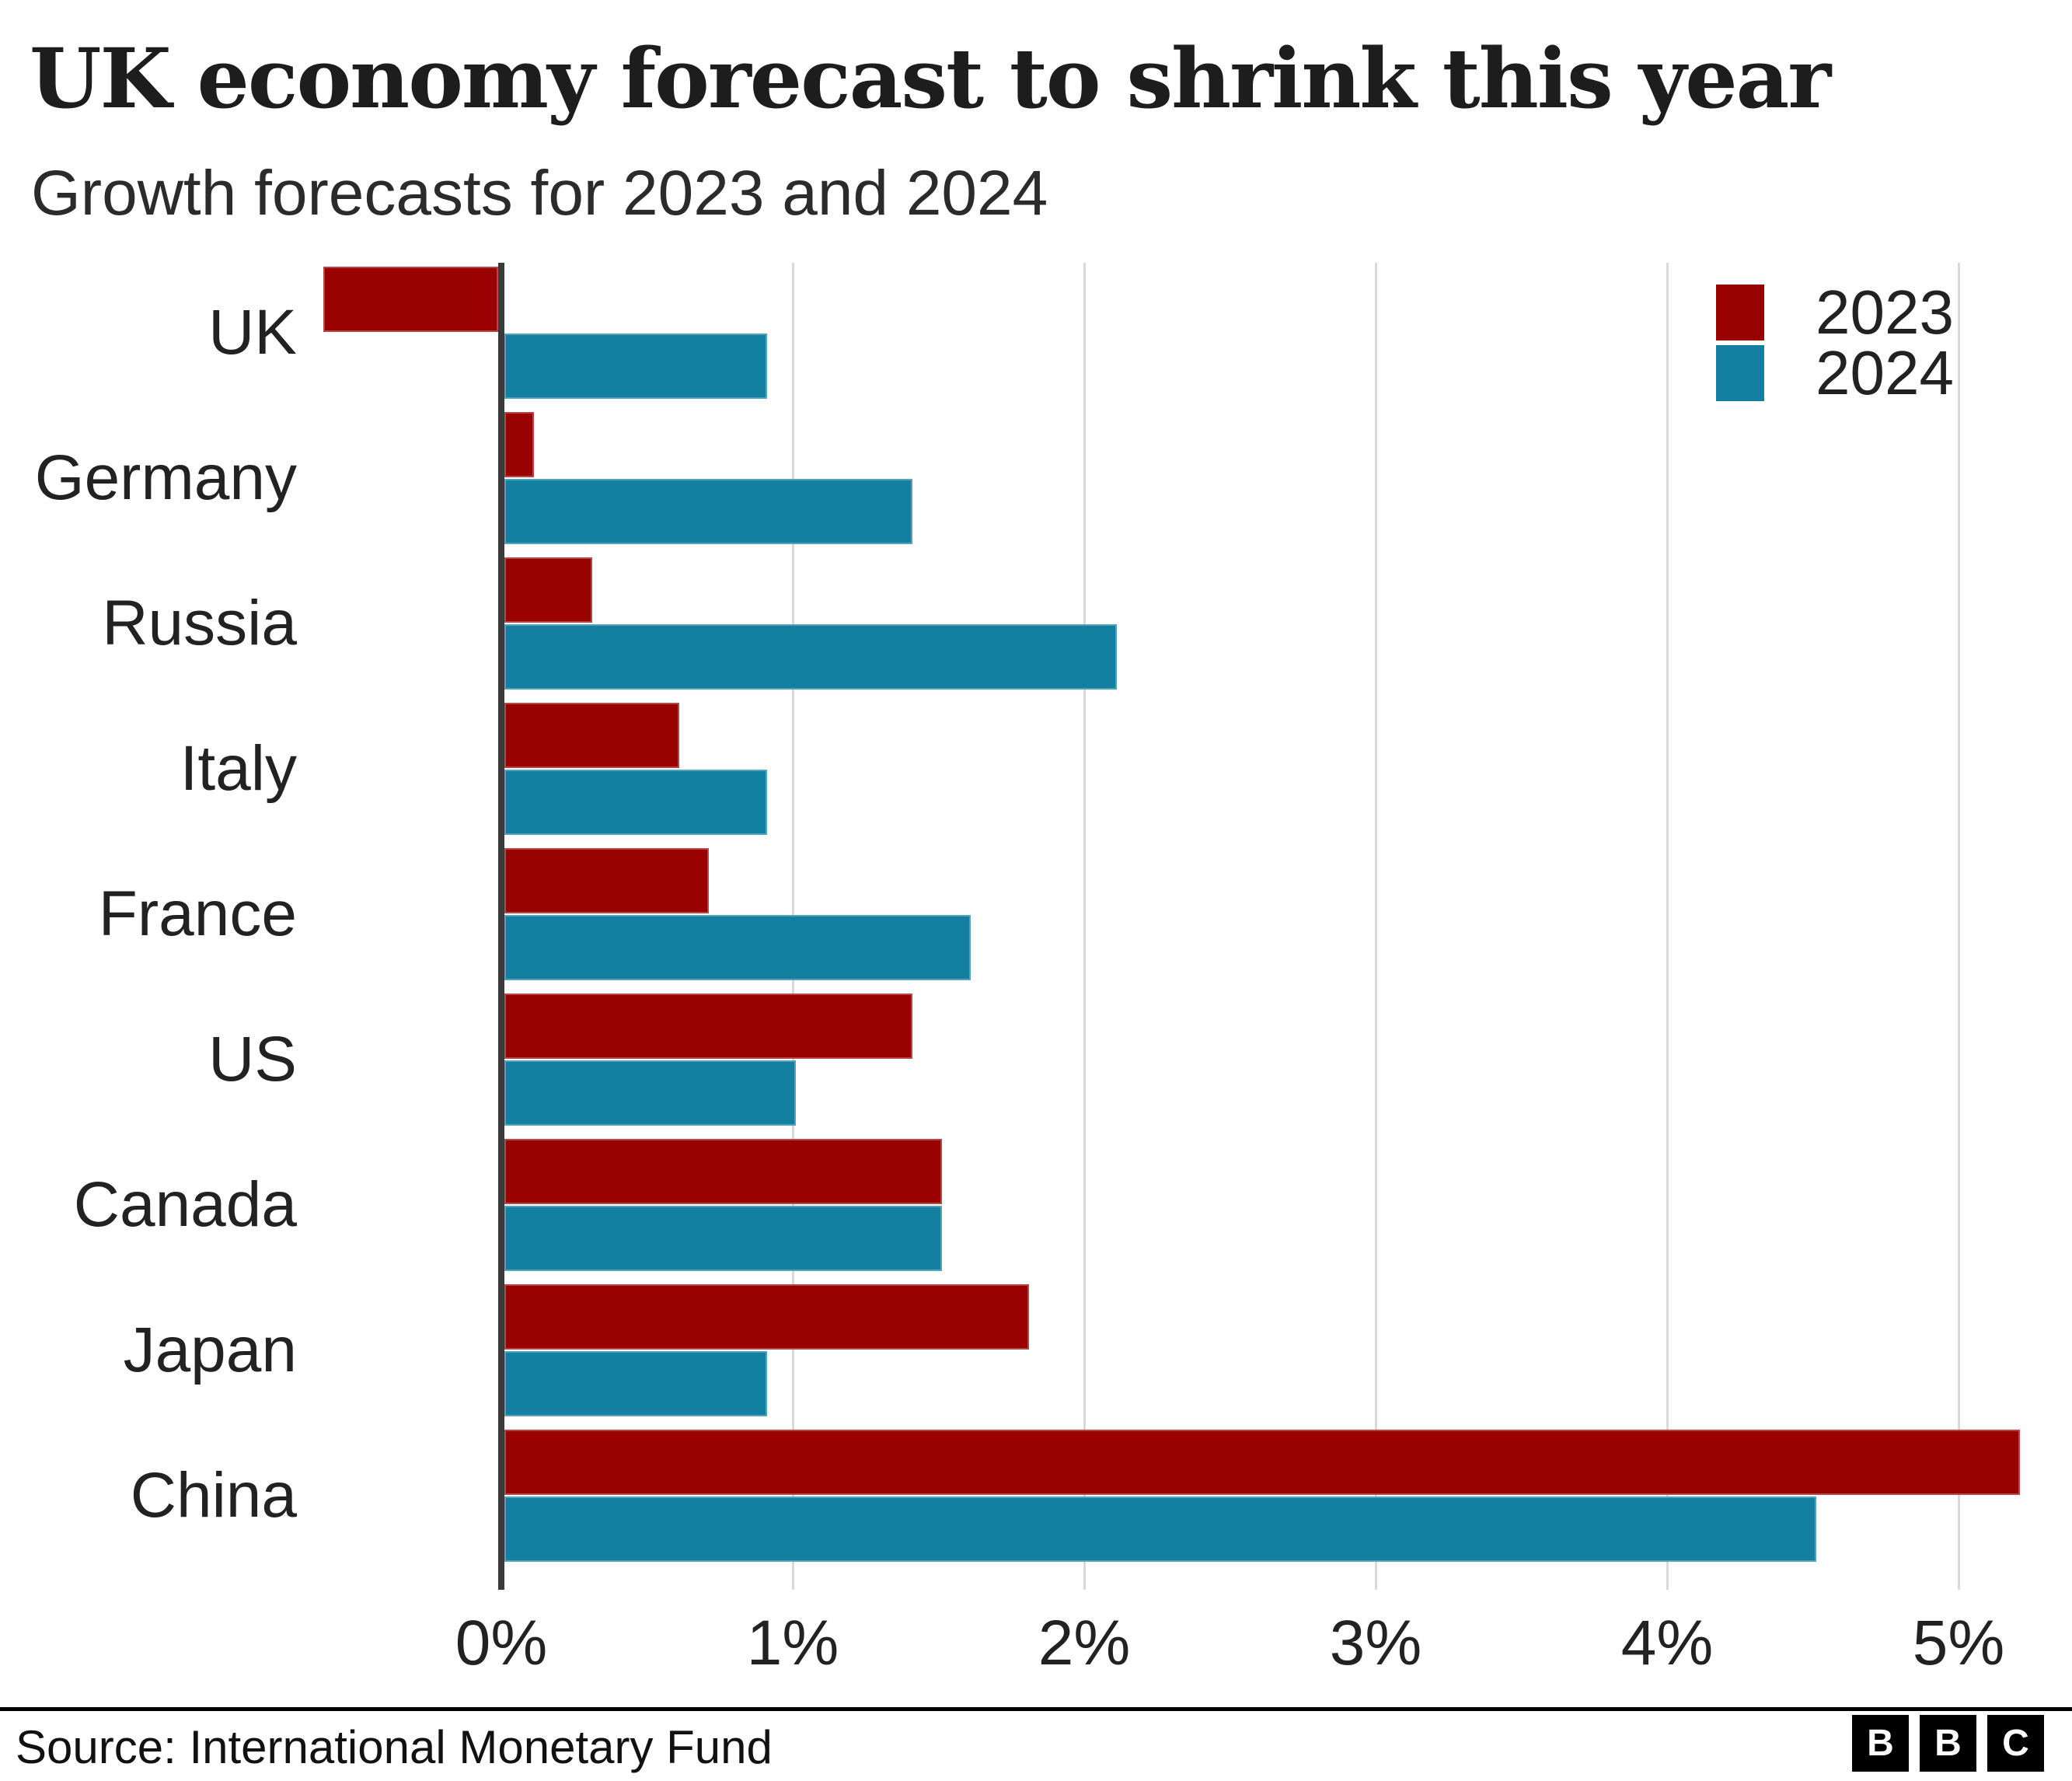 Image resolution: width=2072 pixels, height=1781 pixels. What do you see at coordinates (1036, 1709) in the screenshot?
I see `footer-divider` at bounding box center [1036, 1709].